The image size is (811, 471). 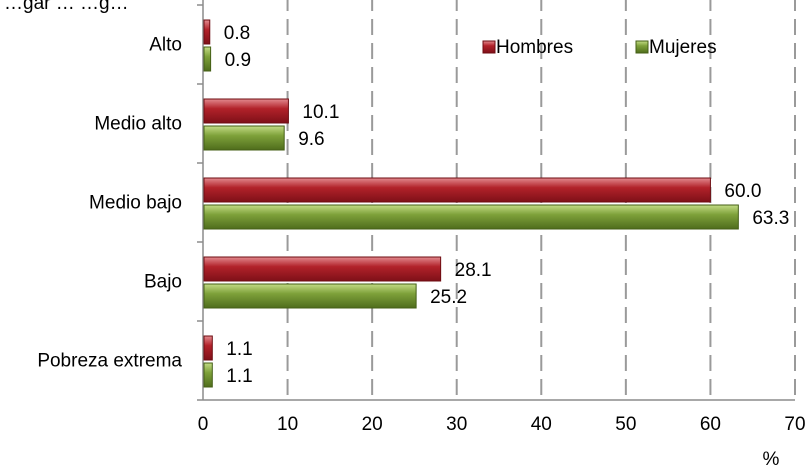 What do you see at coordinates (320, 112) in the screenshot?
I see `data-label-hombres: 10.1` at bounding box center [320, 112].